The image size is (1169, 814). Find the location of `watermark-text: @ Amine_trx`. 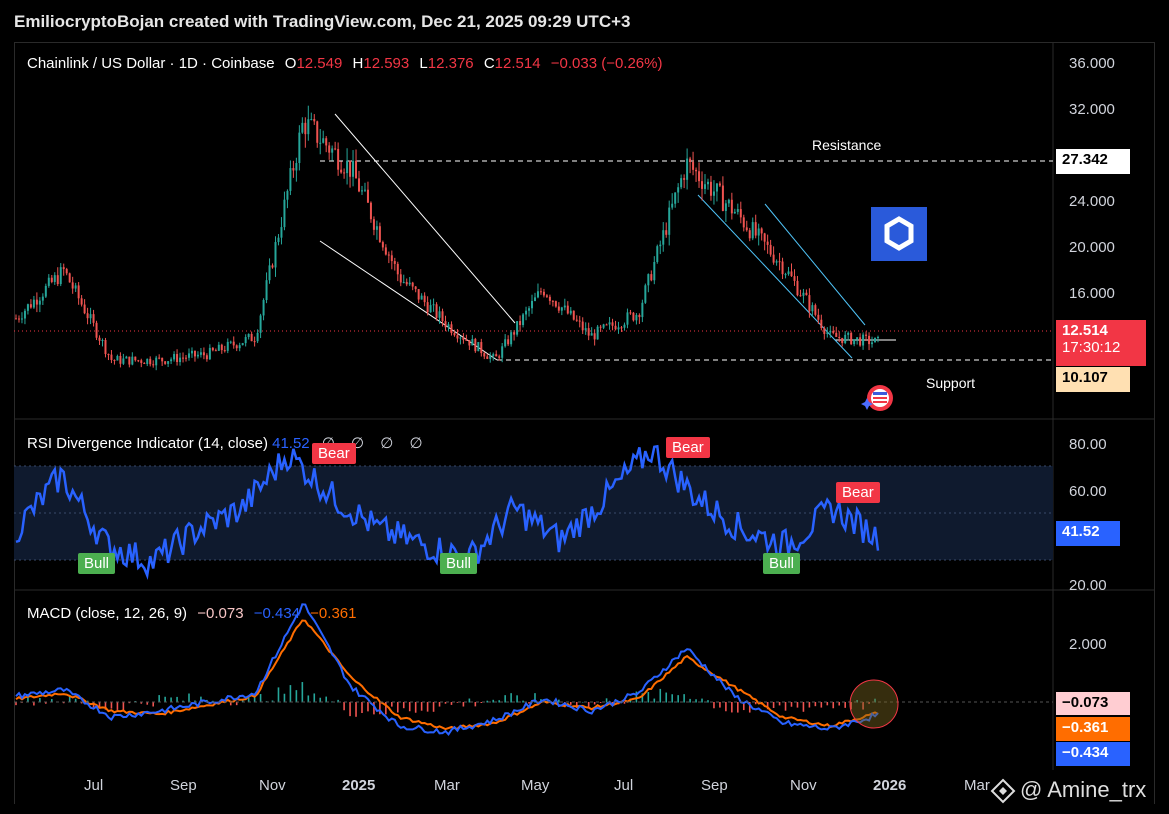

watermark-text: @ Amine_trx is located at coordinates (1083, 789).